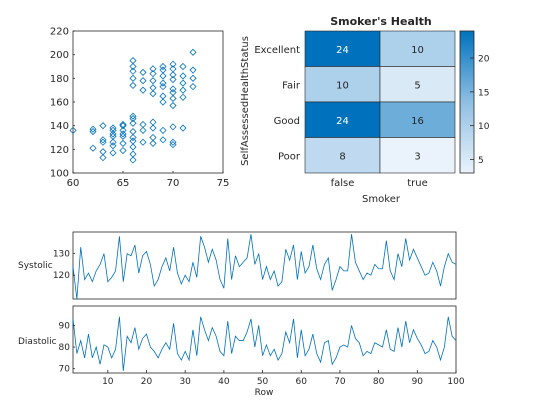 This screenshot has width=560, height=420. I want to click on systolic-series-line, so click(264, 267).